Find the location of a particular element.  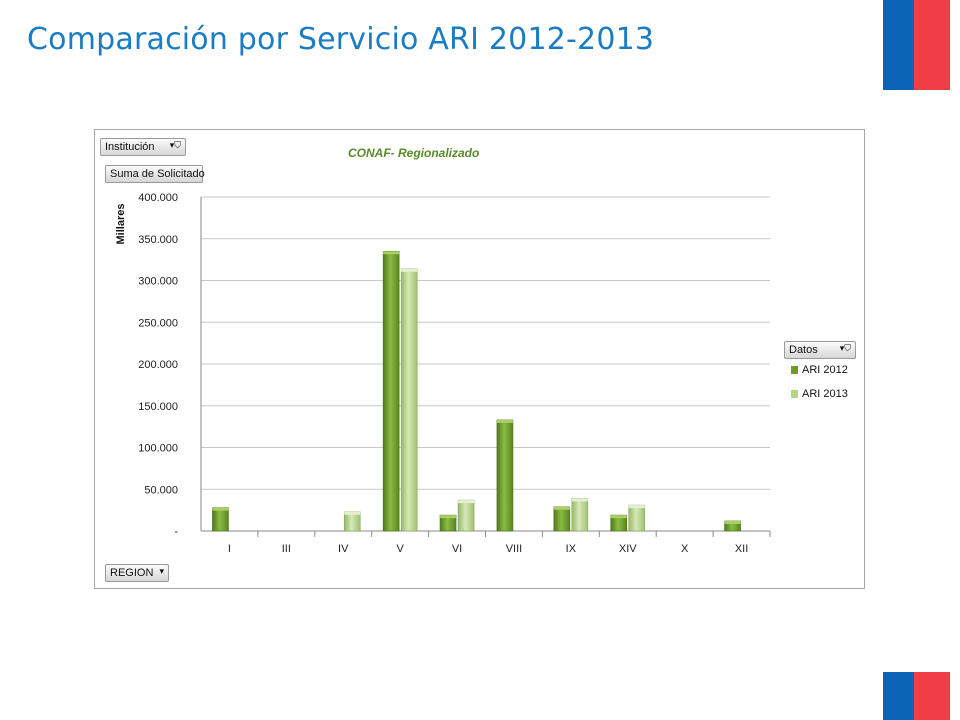

y-axis-label: Millares is located at coordinates (121, 224).